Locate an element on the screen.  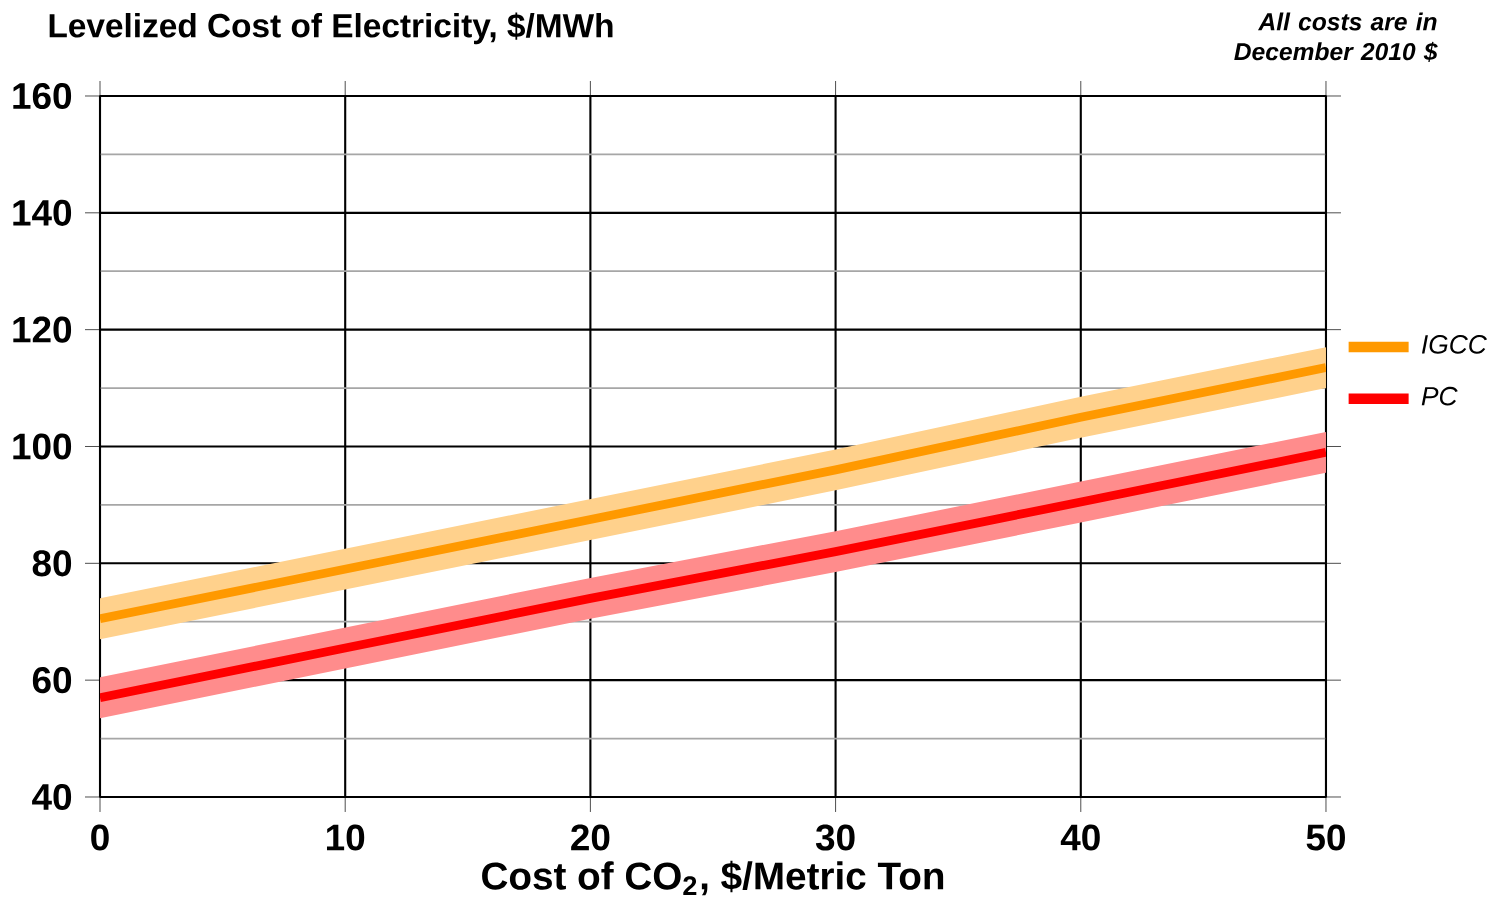
legend-label: IGCC is located at coordinates (1454, 344).